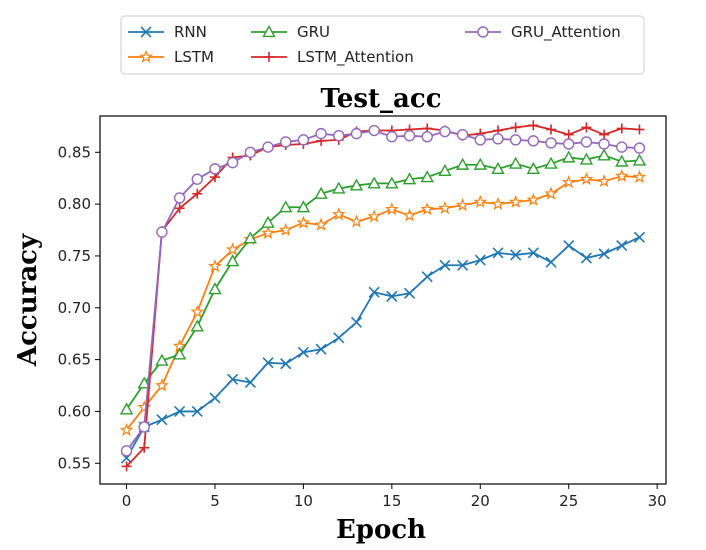  What do you see at coordinates (146, 32) in the screenshot?
I see `legend-marker-rnn` at bounding box center [146, 32].